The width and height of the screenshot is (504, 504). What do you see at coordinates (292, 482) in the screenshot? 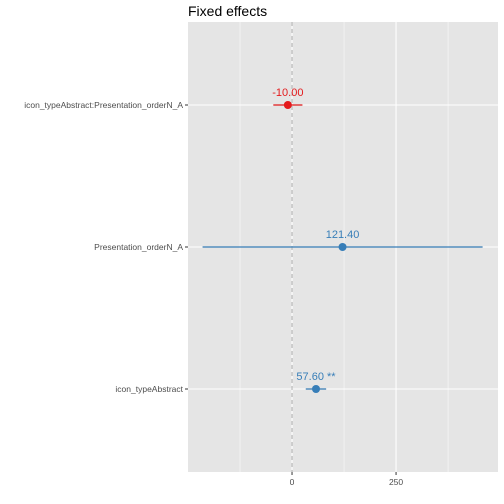
I see `x-tick-label: 0` at bounding box center [292, 482].